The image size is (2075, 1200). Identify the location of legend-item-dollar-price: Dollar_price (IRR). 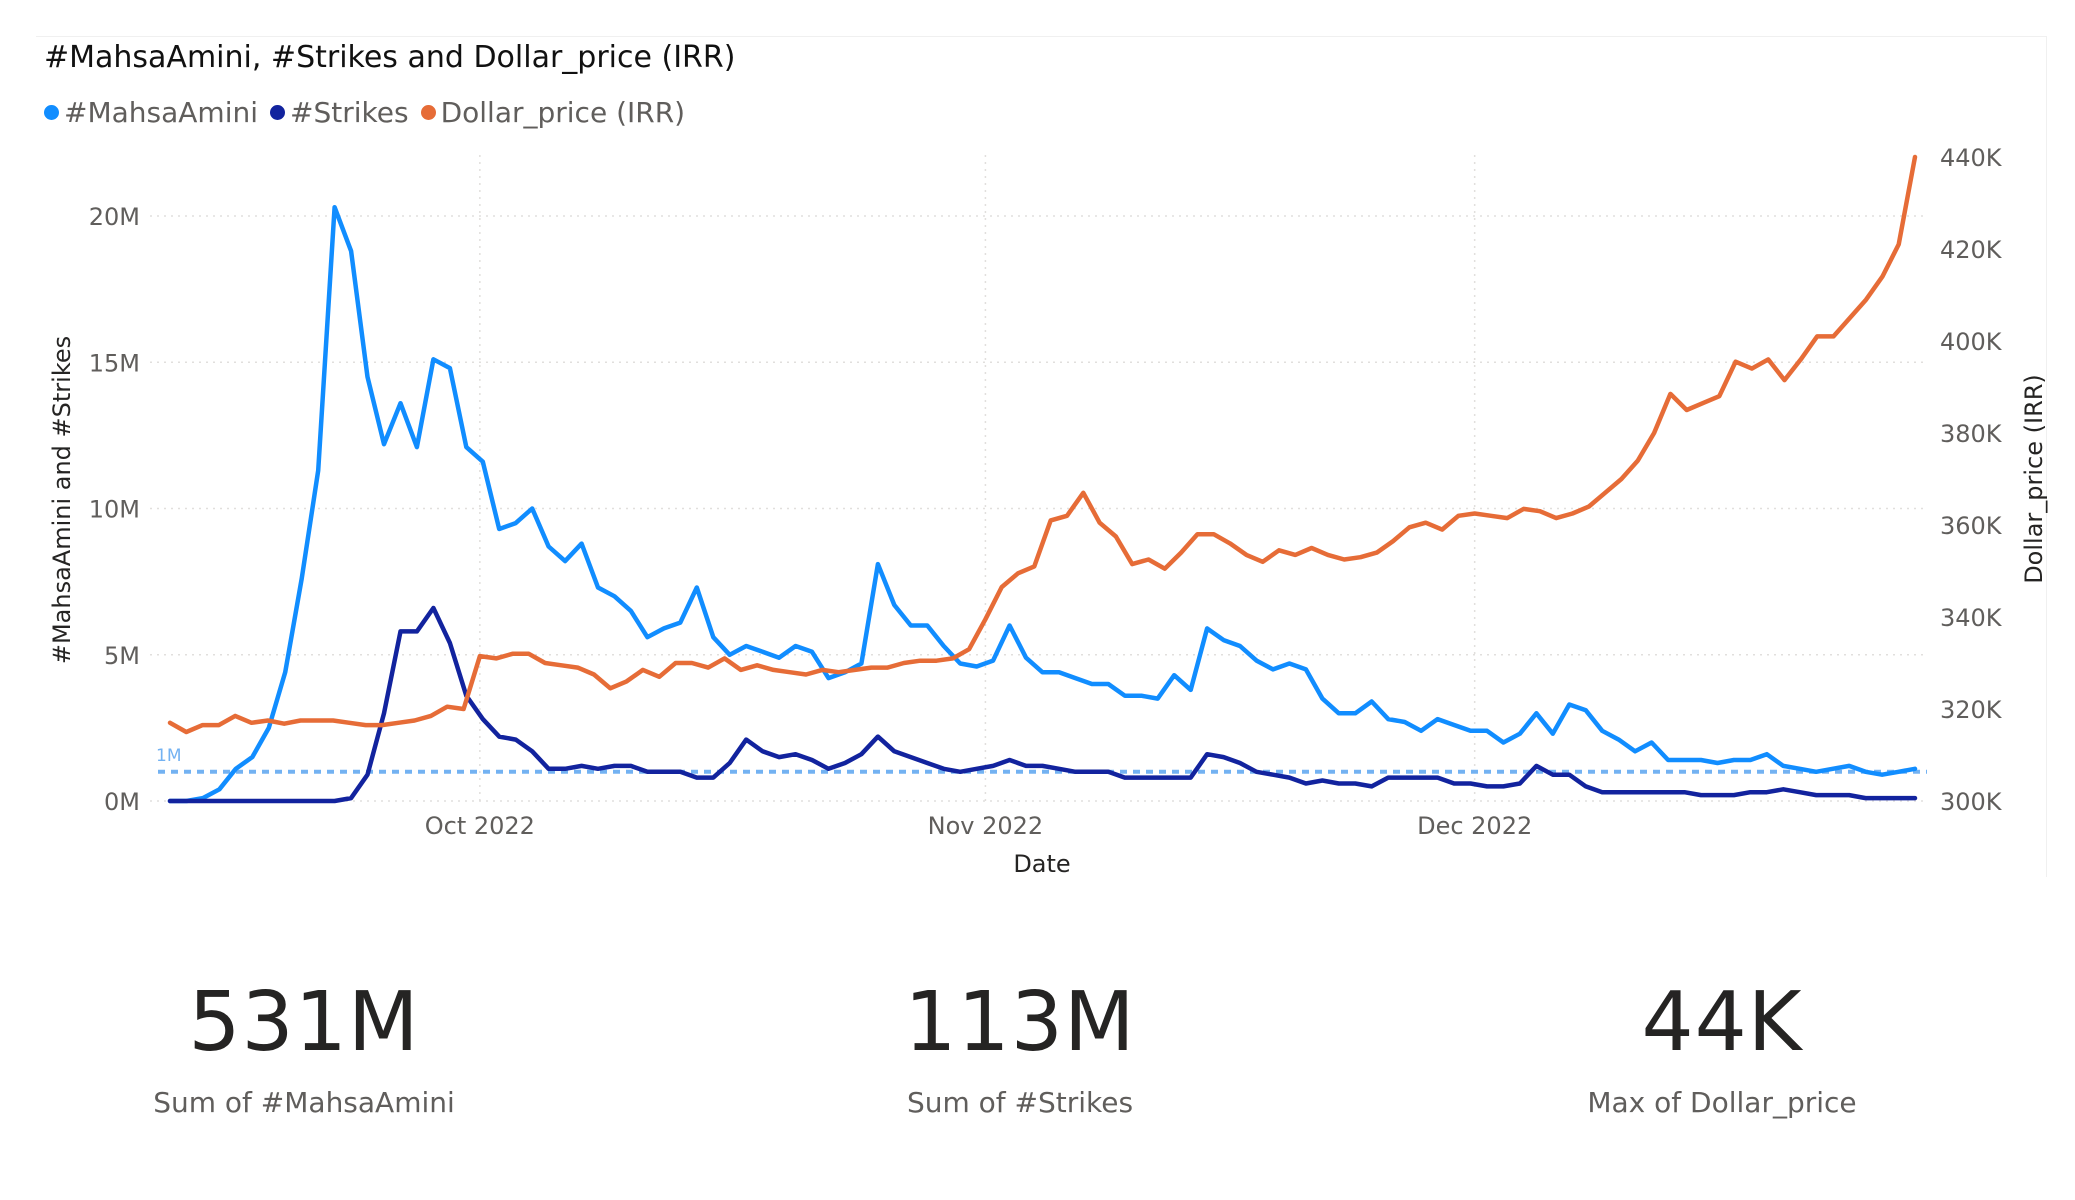
(553, 112).